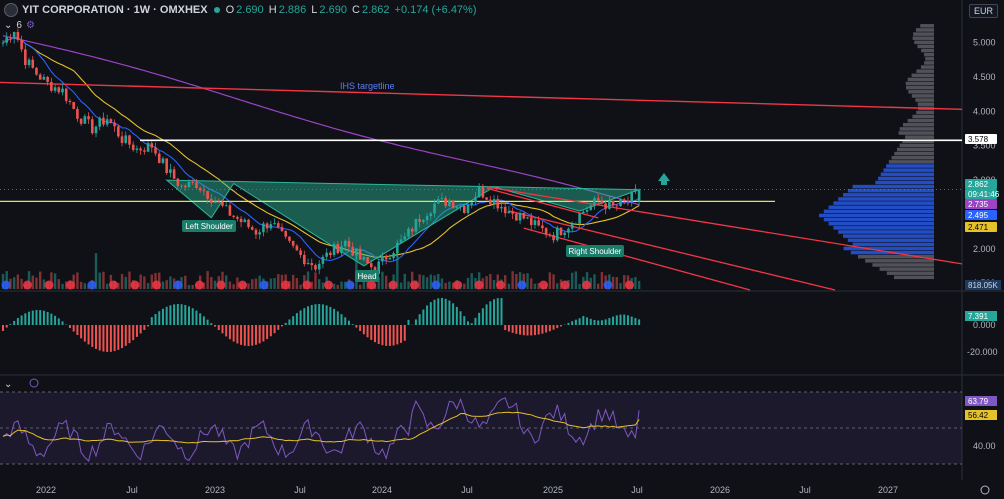  Describe the element at coordinates (553, 490) in the screenshot. I see `x-tick-label: 2025` at that location.